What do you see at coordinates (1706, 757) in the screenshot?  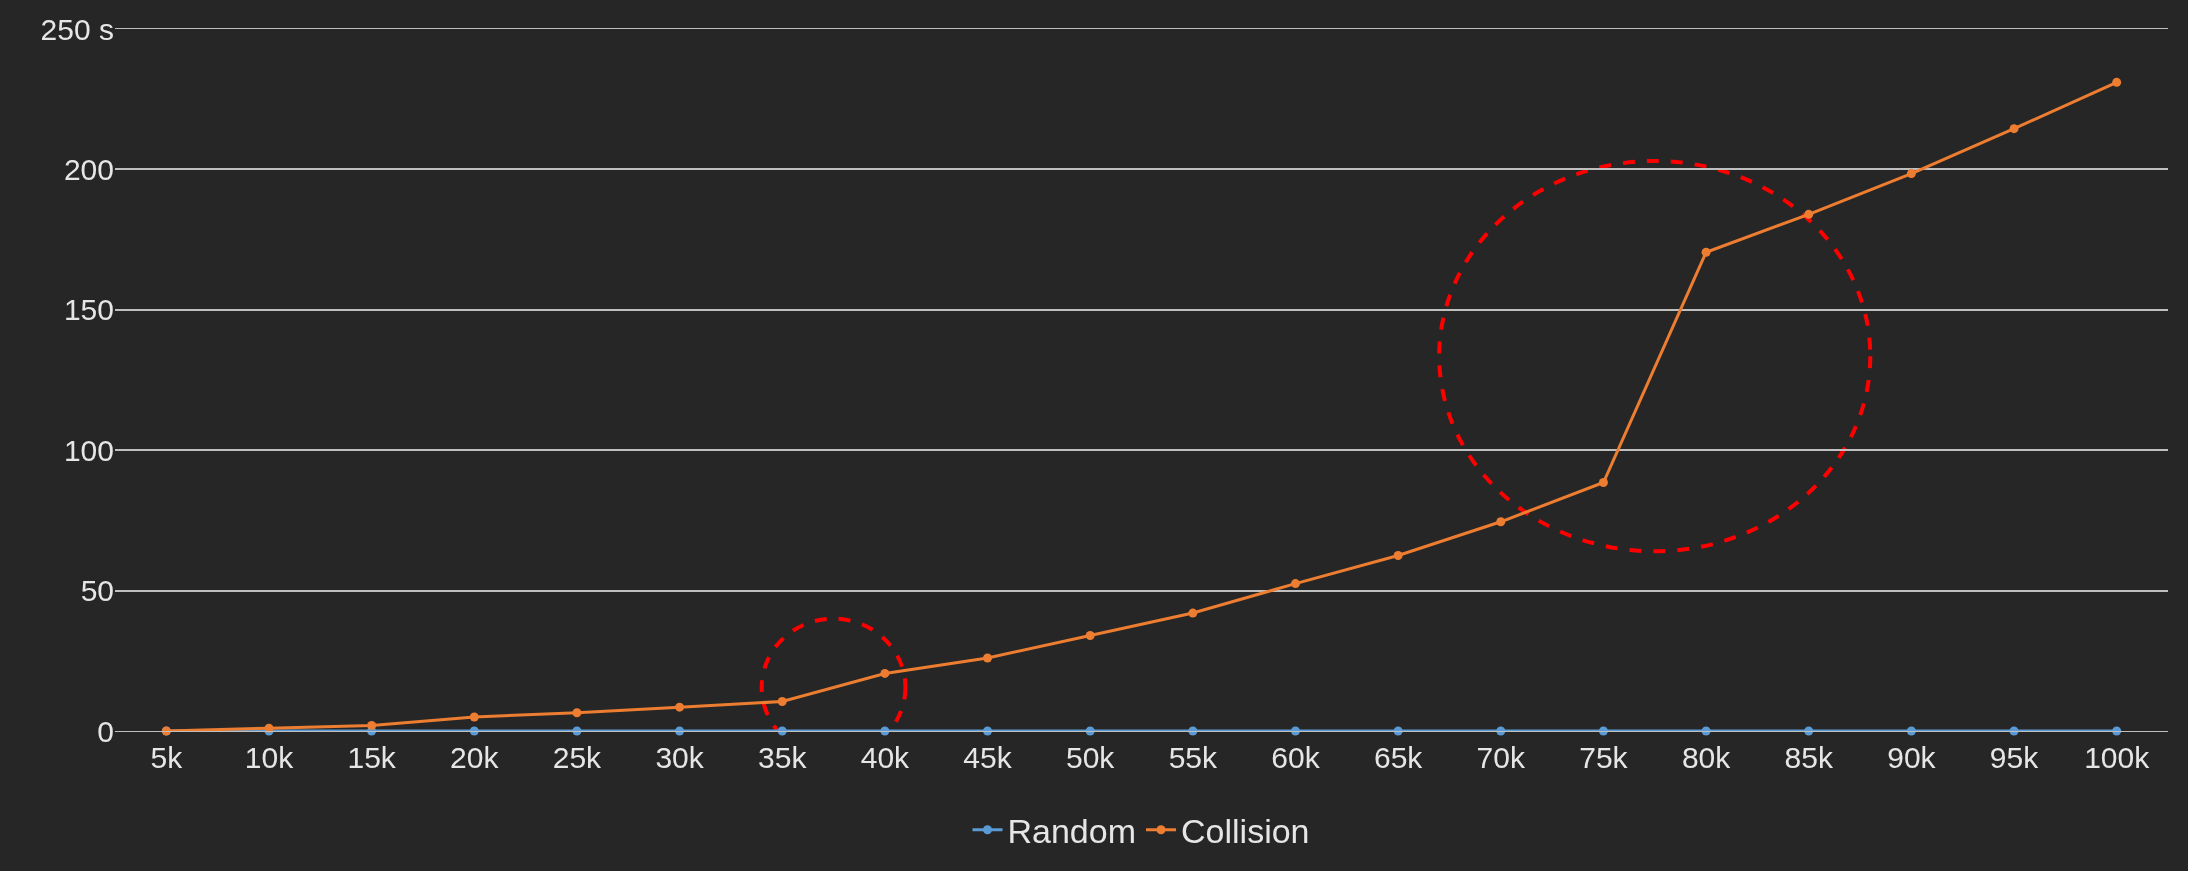 I see `x-tick-label: 80k` at bounding box center [1706, 757].